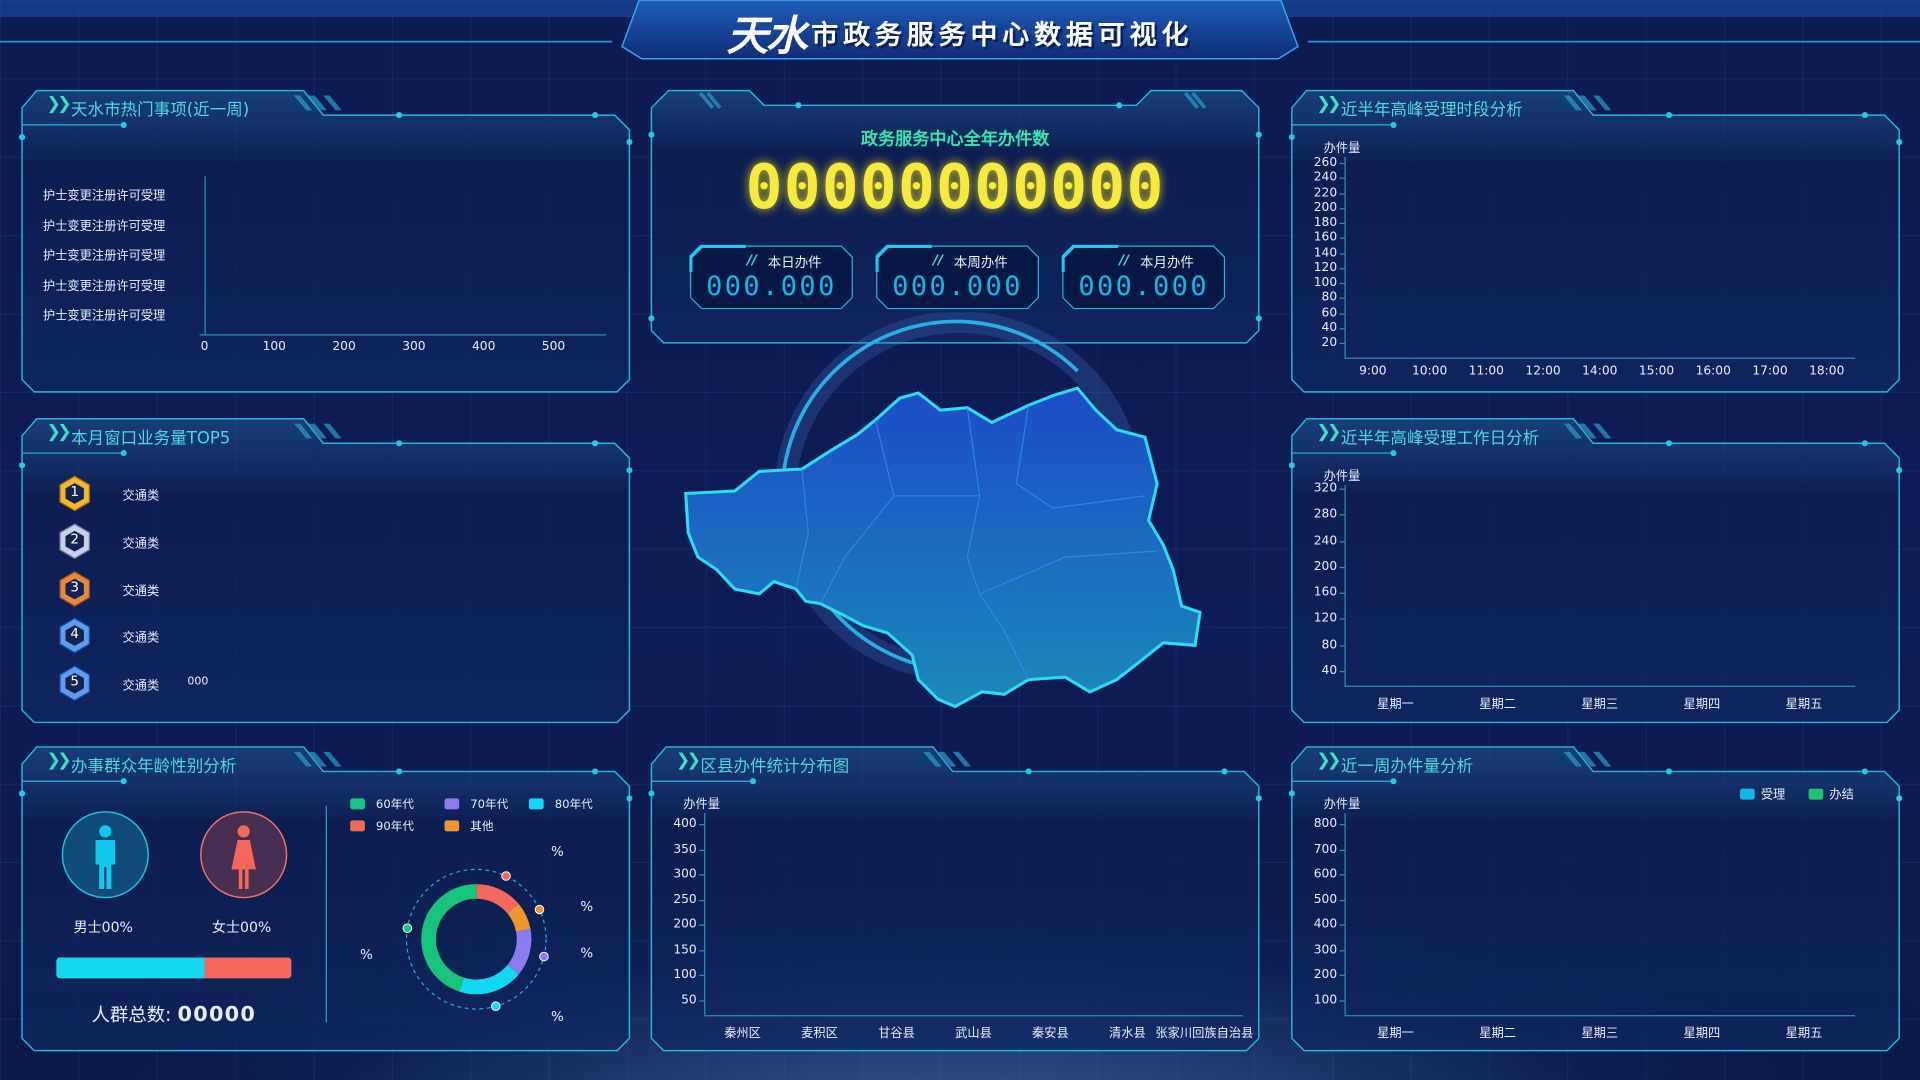 This screenshot has width=1920, height=1080. What do you see at coordinates (957, 277) in the screenshot?
I see `stat-box-2: // 本周办件 000.000` at bounding box center [957, 277].